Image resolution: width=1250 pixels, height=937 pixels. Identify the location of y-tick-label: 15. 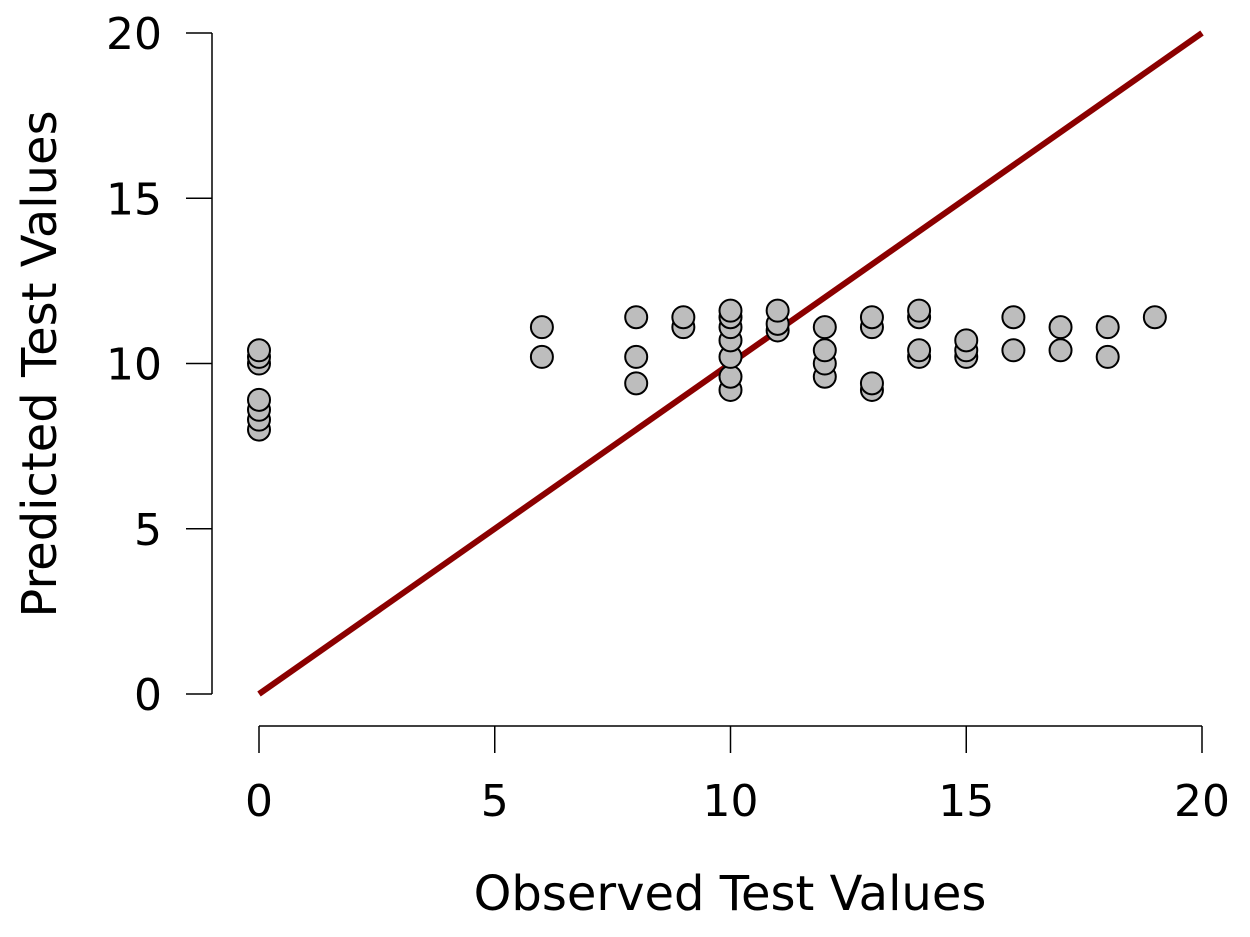
(134, 199).